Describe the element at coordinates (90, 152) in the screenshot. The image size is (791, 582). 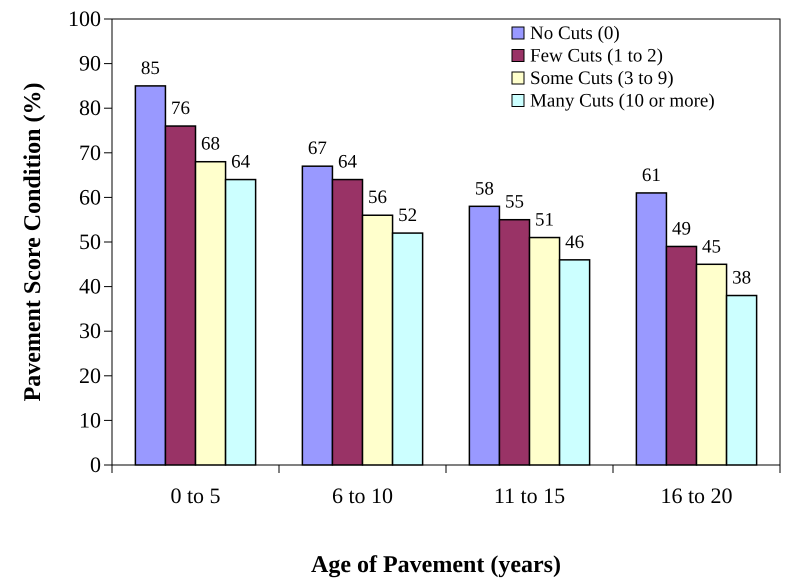
I see `y-tick-label: 70` at that location.